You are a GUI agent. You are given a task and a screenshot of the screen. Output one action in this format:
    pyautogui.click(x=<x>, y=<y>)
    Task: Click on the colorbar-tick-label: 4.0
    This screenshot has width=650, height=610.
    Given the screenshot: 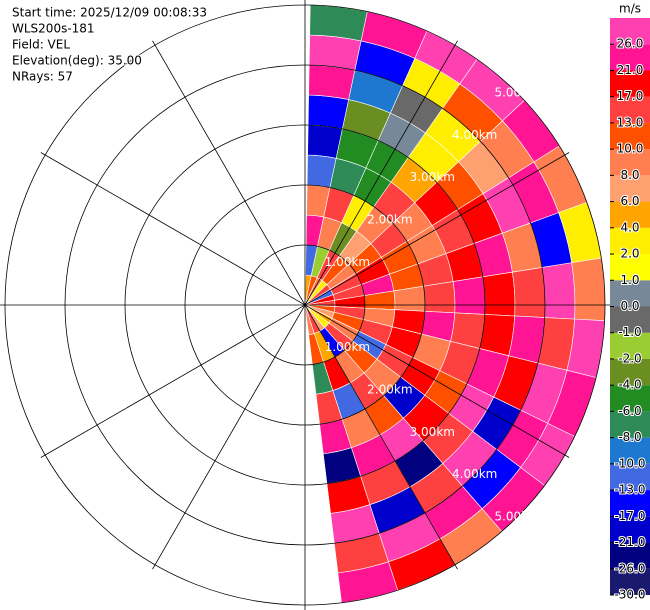 What is the action you would take?
    pyautogui.click(x=629, y=227)
    